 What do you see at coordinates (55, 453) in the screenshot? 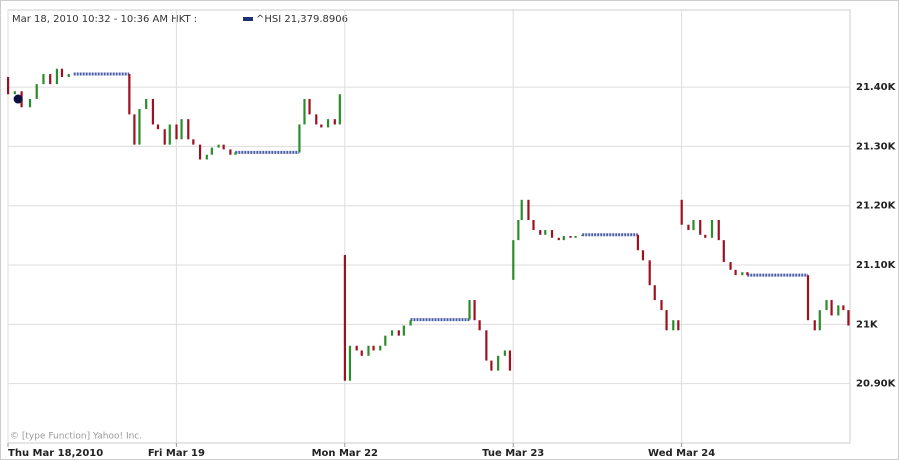
I see `x-tick-label: Thu Mar 18,2010` at bounding box center [55, 453].